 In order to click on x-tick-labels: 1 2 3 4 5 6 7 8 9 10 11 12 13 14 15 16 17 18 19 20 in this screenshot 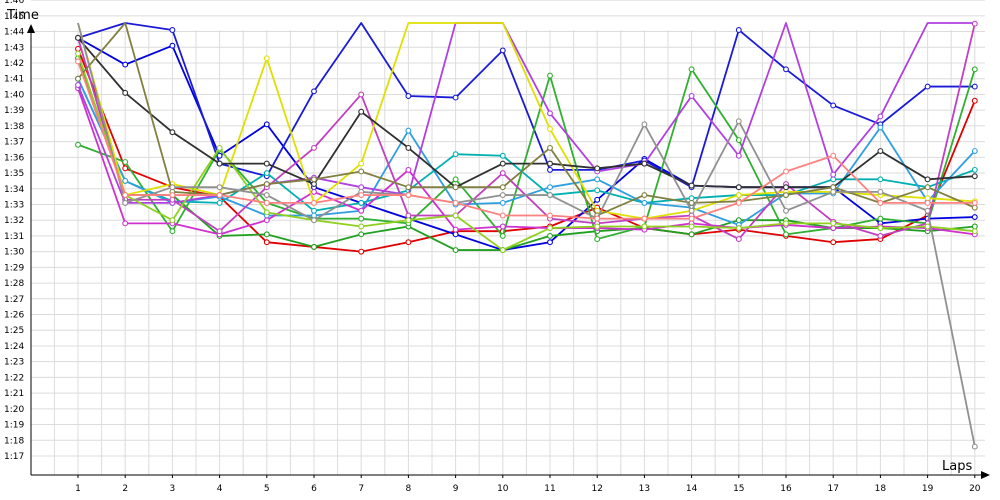, I will do `click(528, 484)`.